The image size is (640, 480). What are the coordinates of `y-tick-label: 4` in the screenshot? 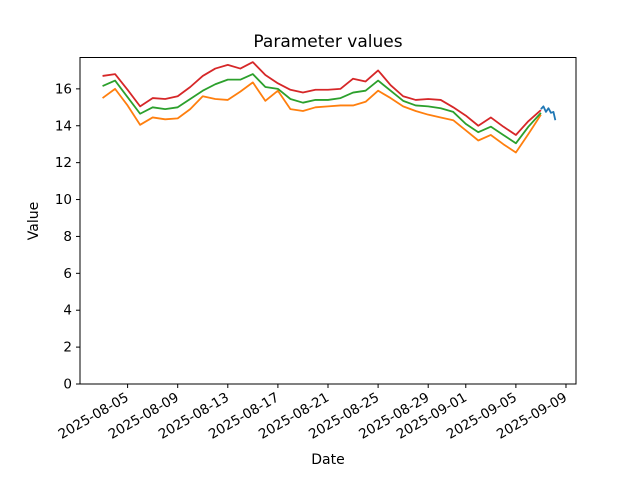 It's located at (67, 311).